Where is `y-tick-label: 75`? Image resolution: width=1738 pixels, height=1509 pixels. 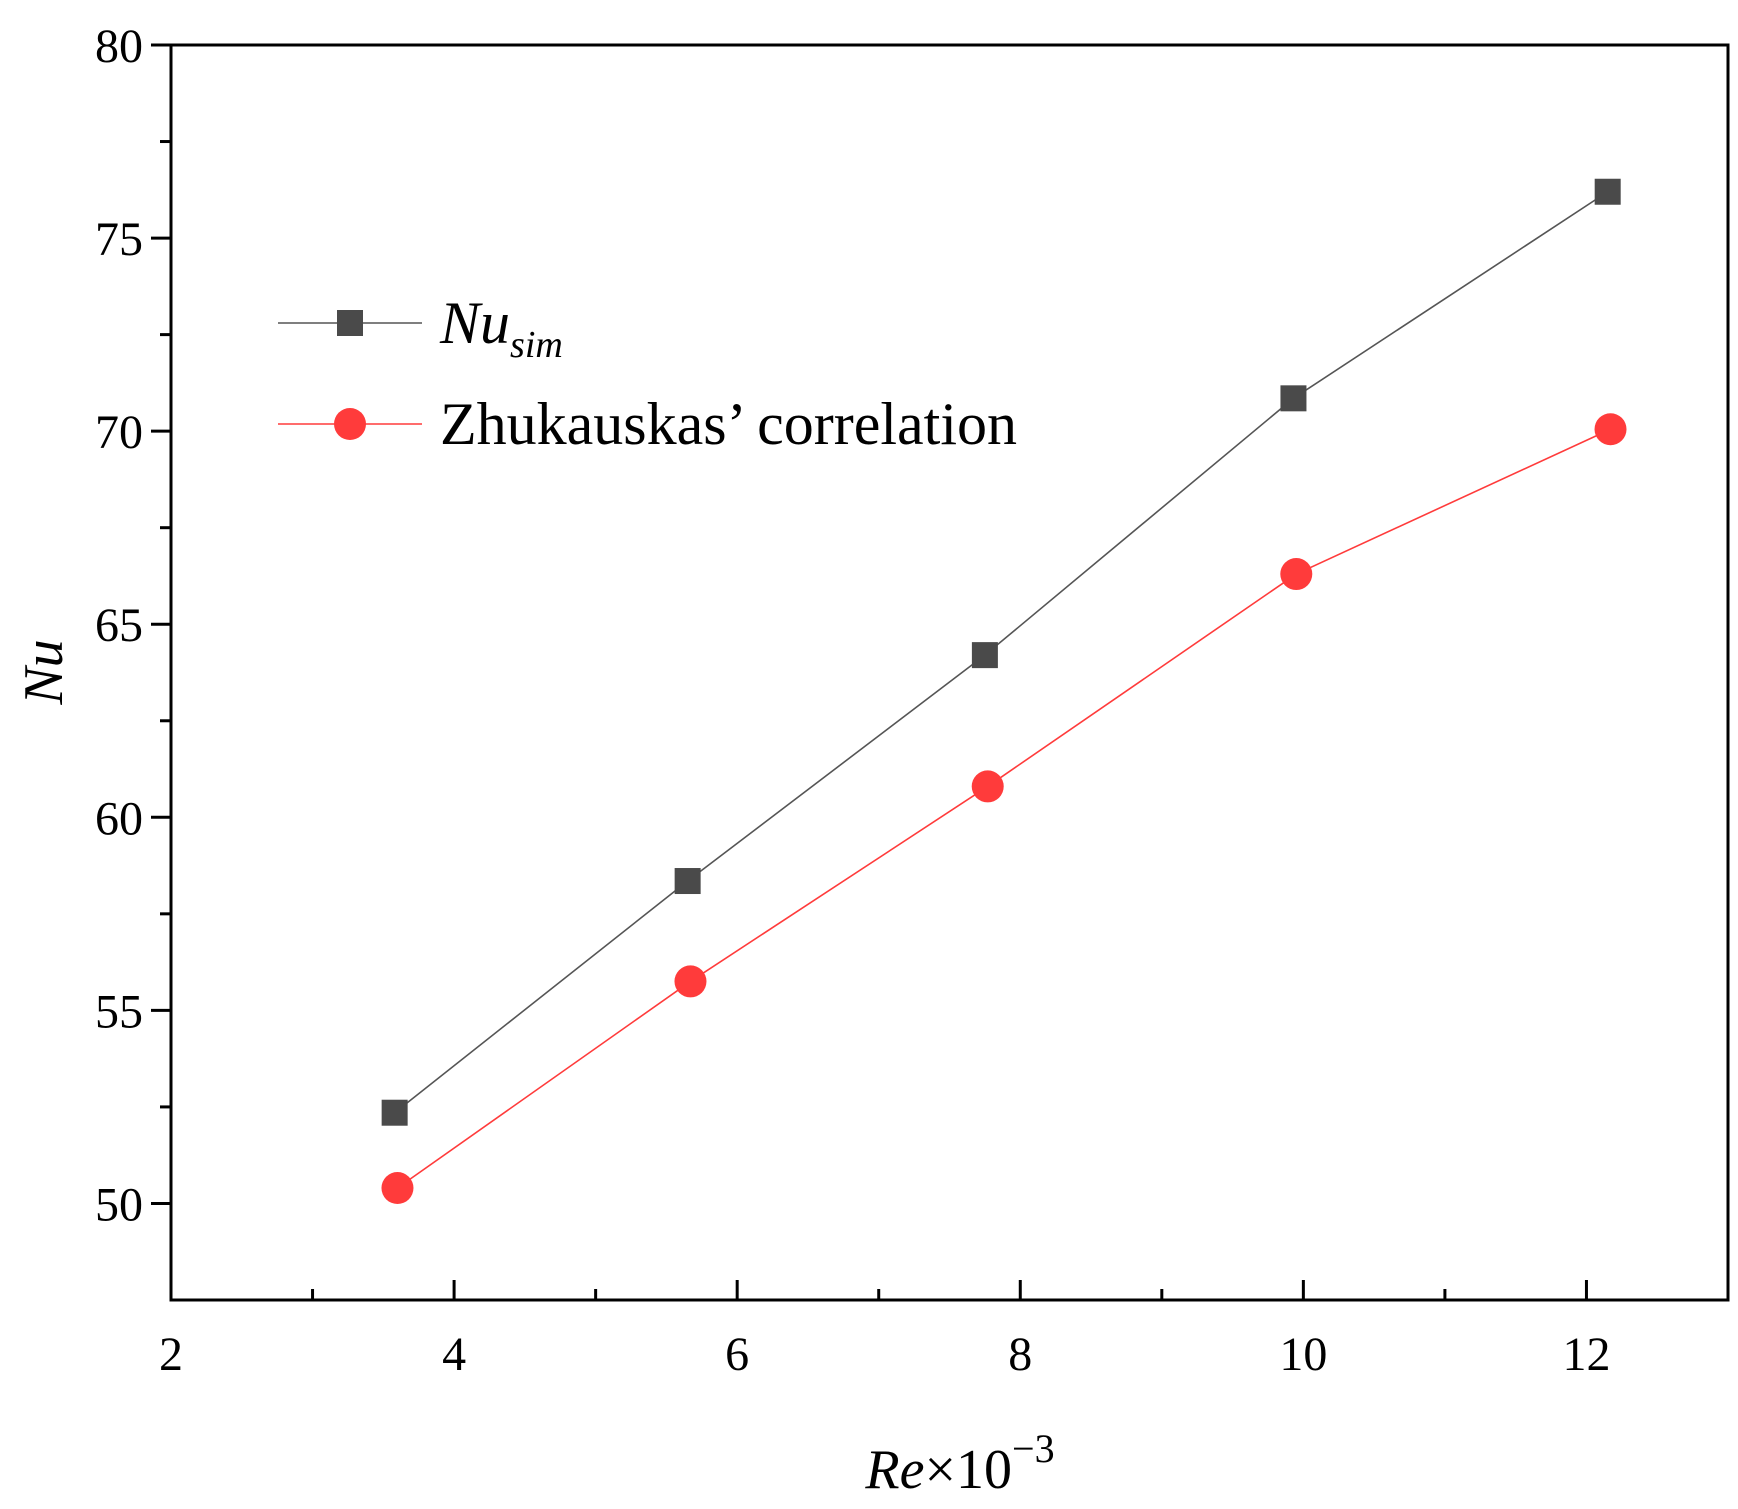
y-tick-label: 75 is located at coordinates (119, 239).